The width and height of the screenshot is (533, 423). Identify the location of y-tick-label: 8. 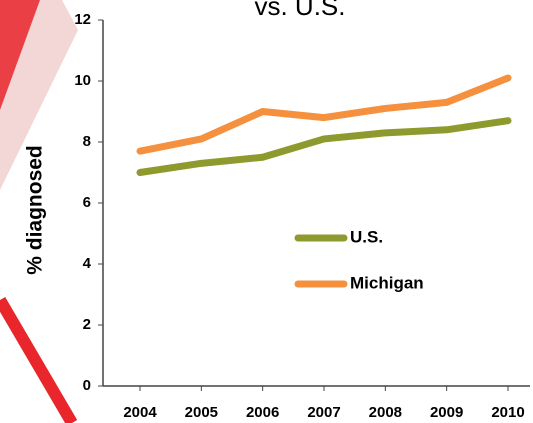
(87, 141).